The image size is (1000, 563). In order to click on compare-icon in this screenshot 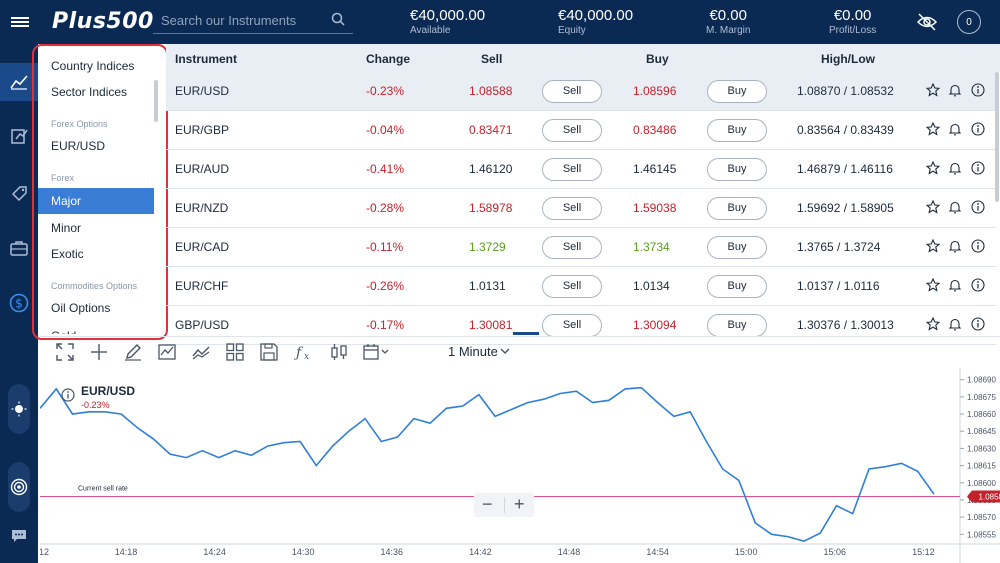, I will do `click(339, 352)`.